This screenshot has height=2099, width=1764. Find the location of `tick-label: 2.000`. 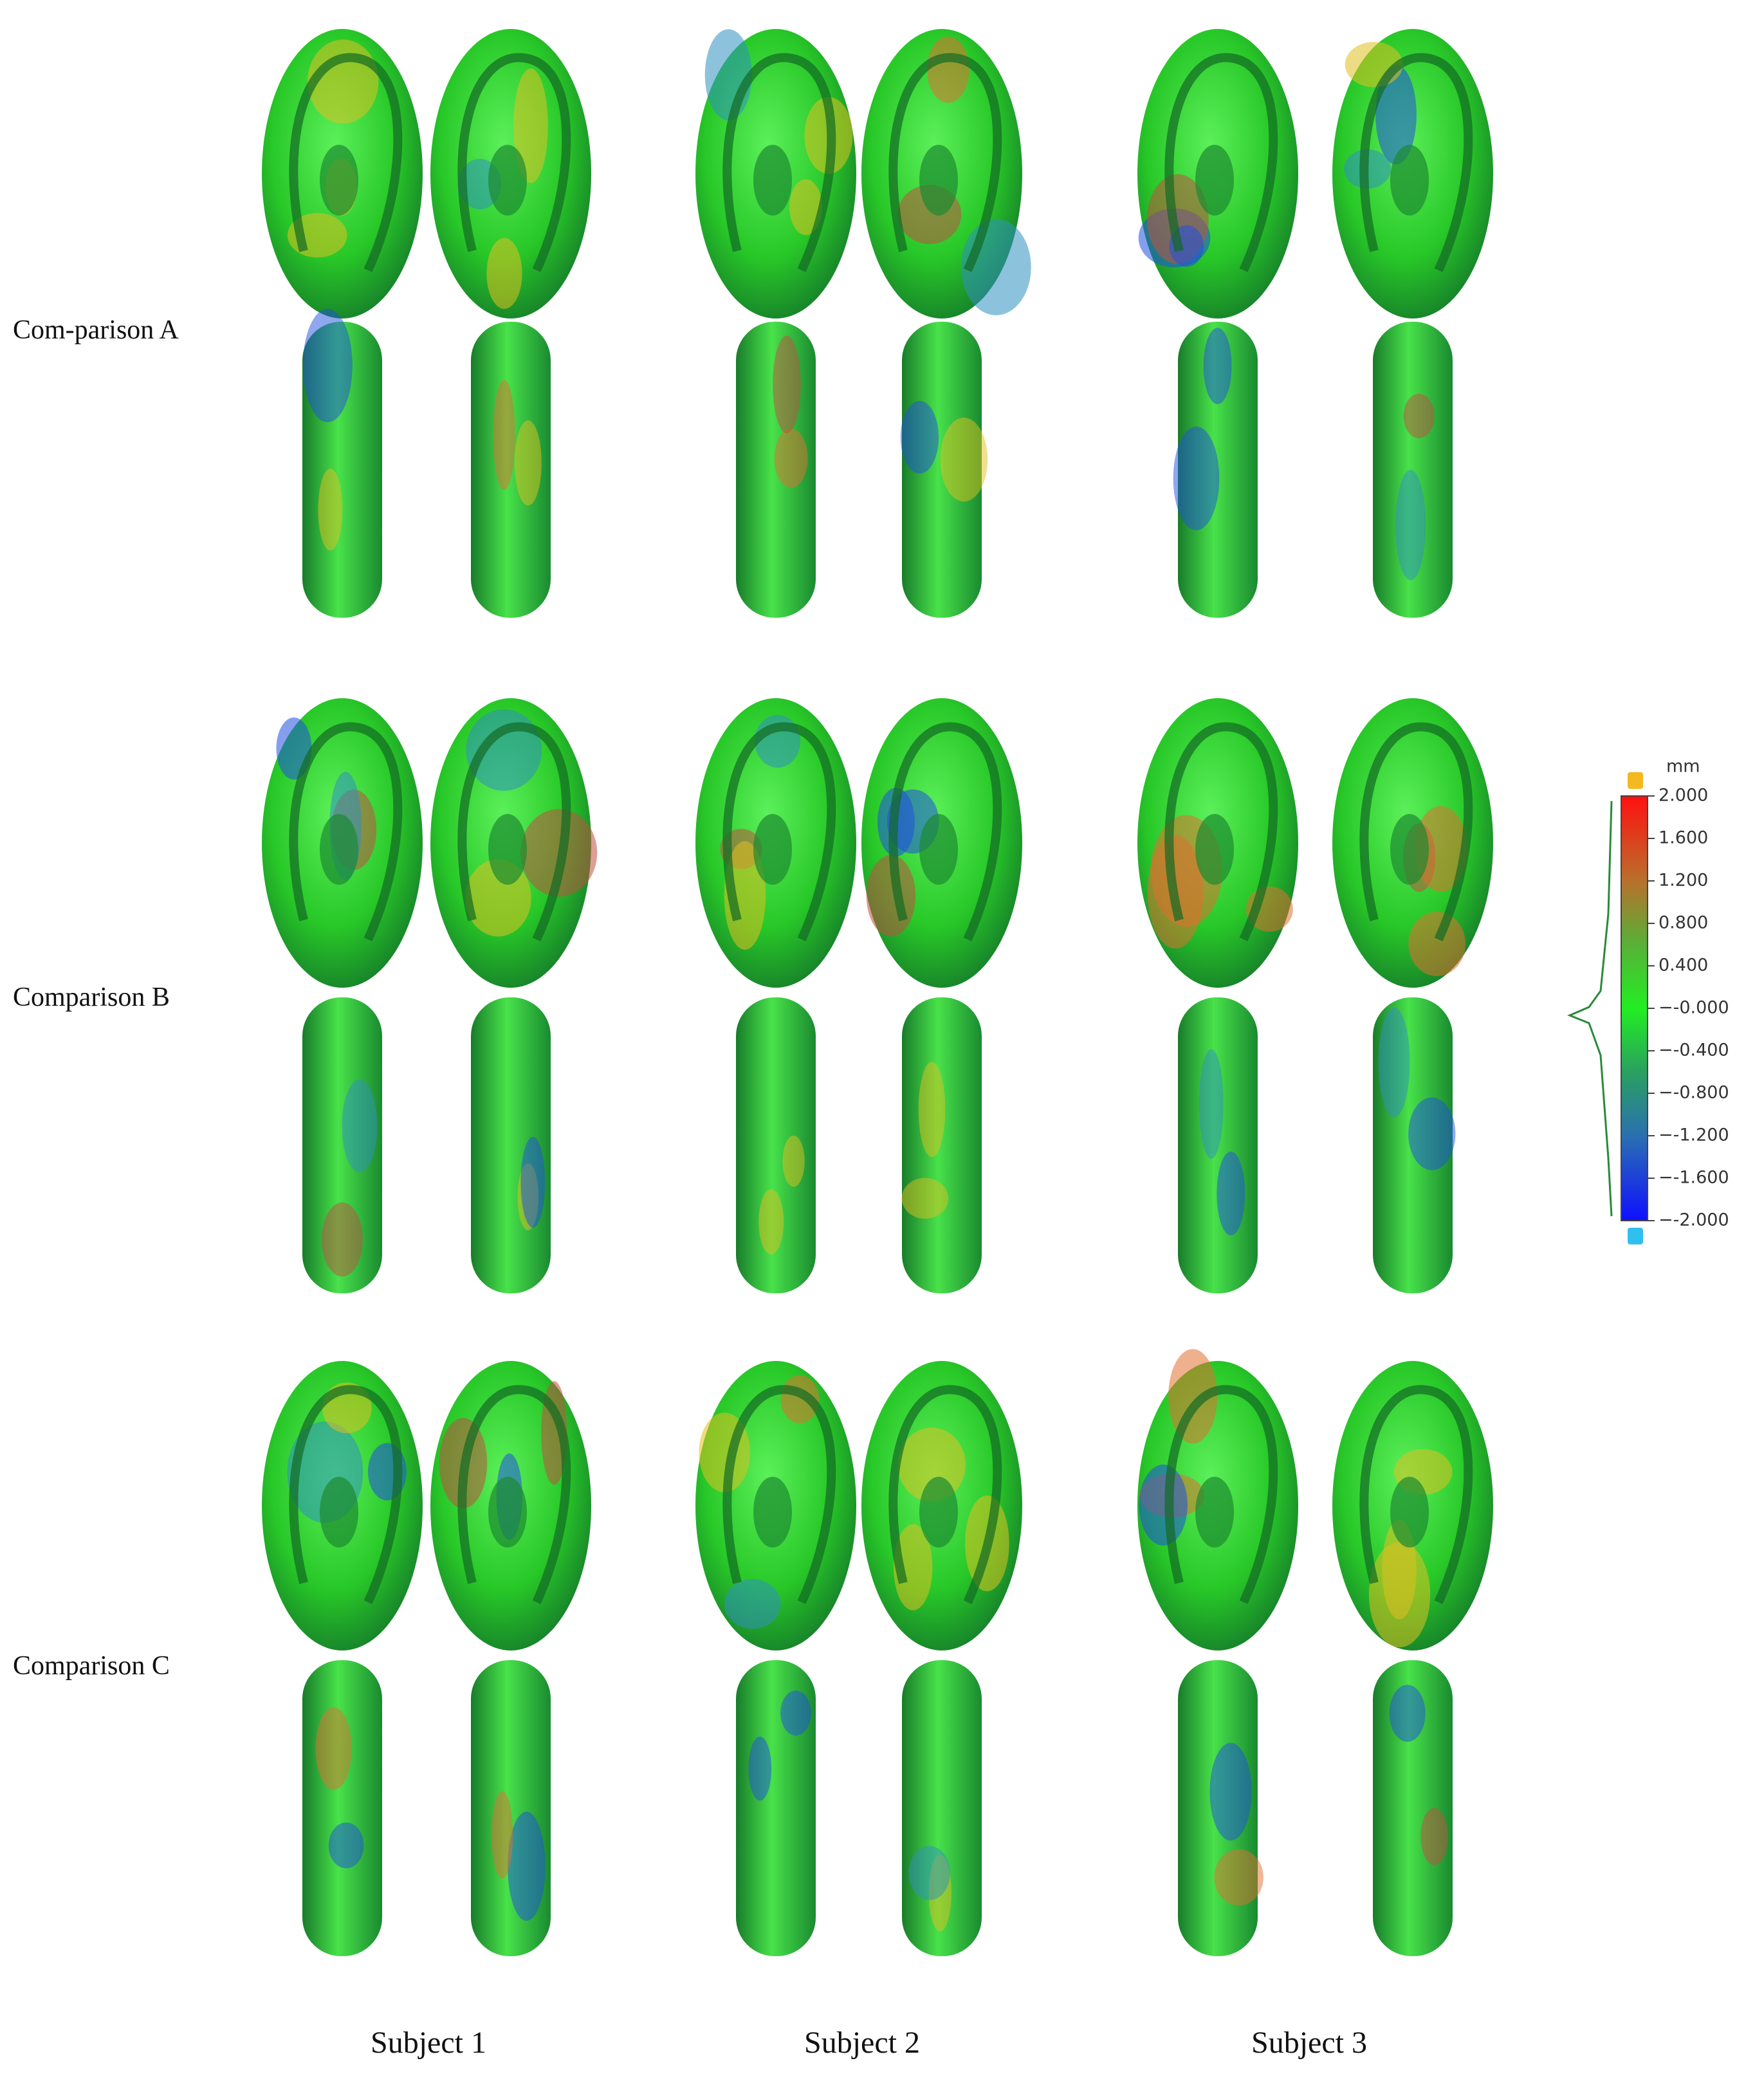

tick-label: 2.000 is located at coordinates (1683, 796).